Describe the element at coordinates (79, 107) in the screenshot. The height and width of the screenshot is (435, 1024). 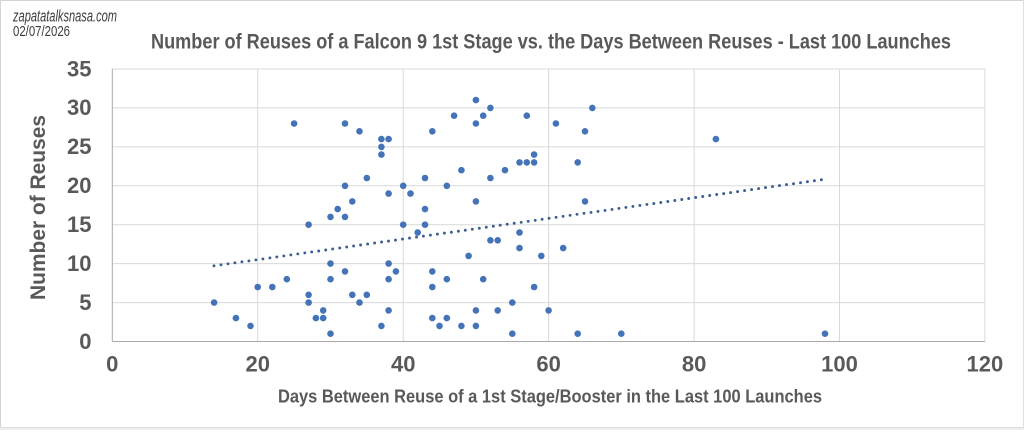
I see `svg-text: 30` at that location.